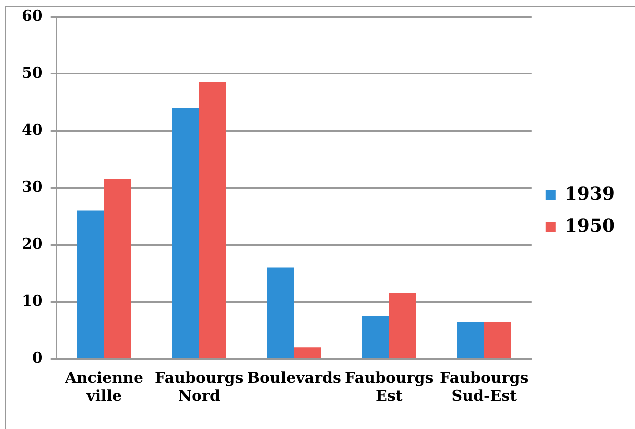 The image size is (635, 429). I want to click on x-tick-label: Faubourgs Sud-Est, so click(484, 386).